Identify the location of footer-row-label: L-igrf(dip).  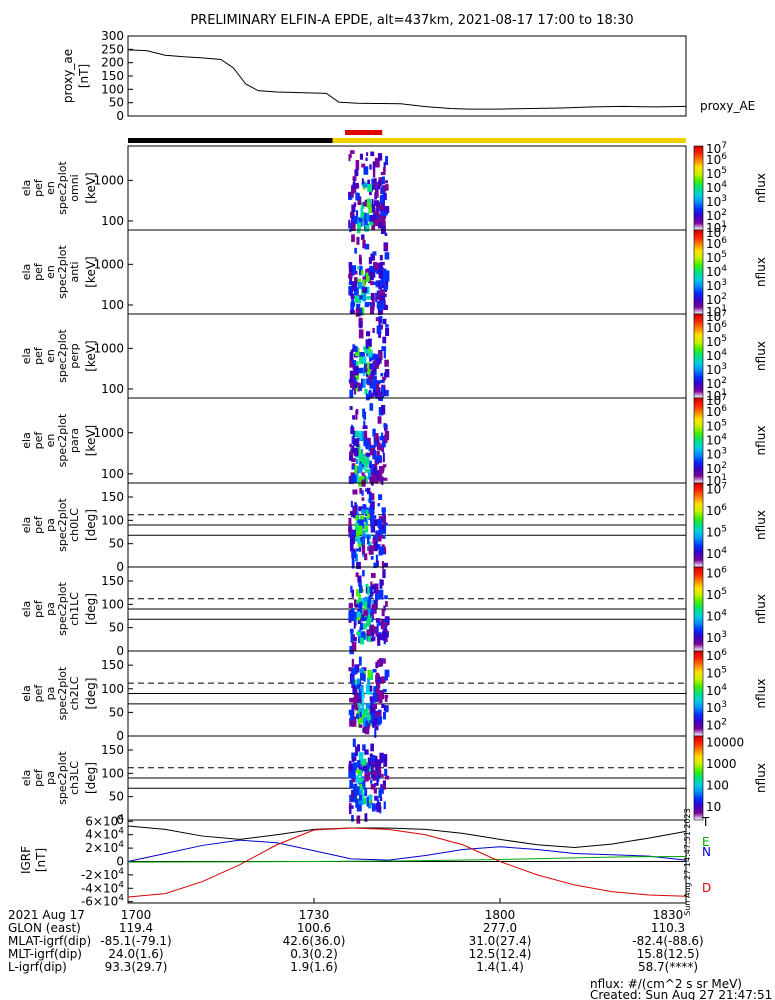
(37, 967).